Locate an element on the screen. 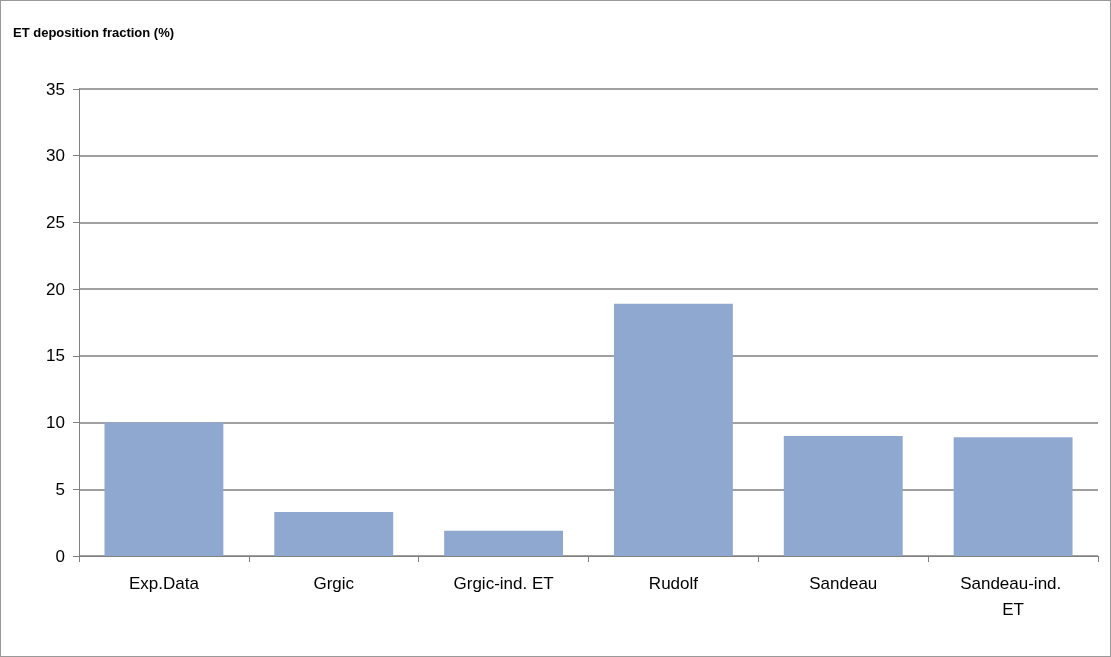 The width and height of the screenshot is (1111, 657). x-tick-label: Exp.Data is located at coordinates (164, 583).